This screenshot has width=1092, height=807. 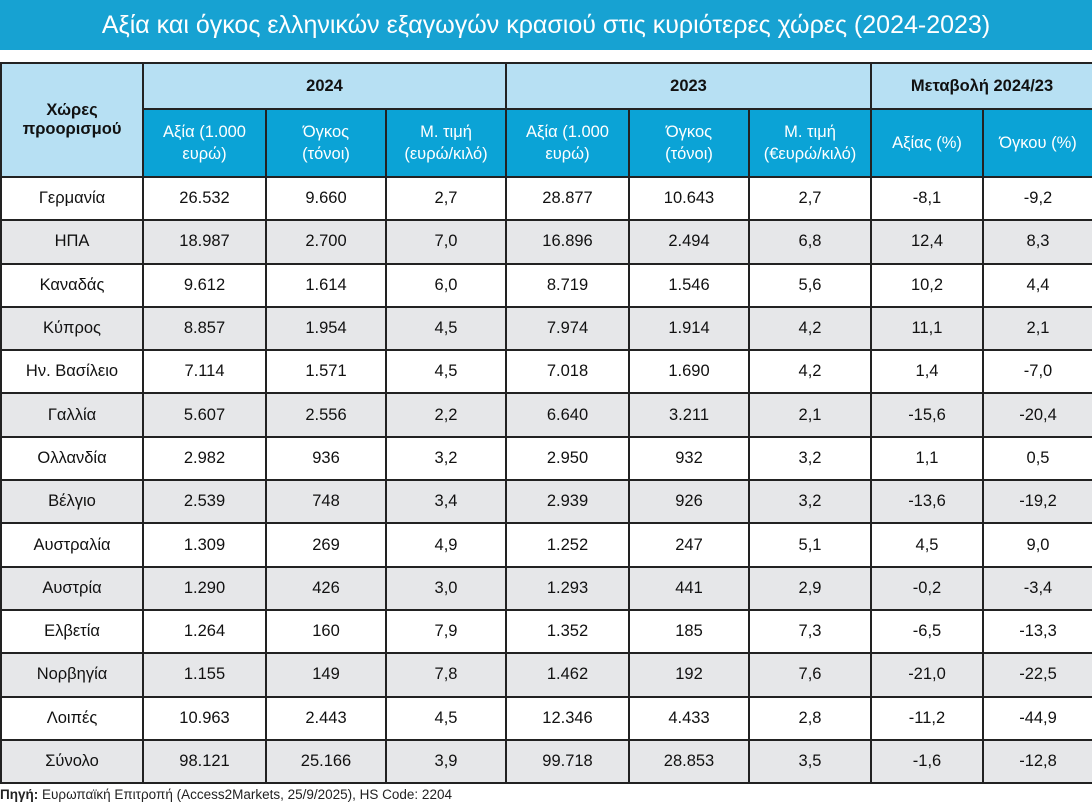 What do you see at coordinates (446, 415) in the screenshot?
I see `value-cell: 2,2` at bounding box center [446, 415].